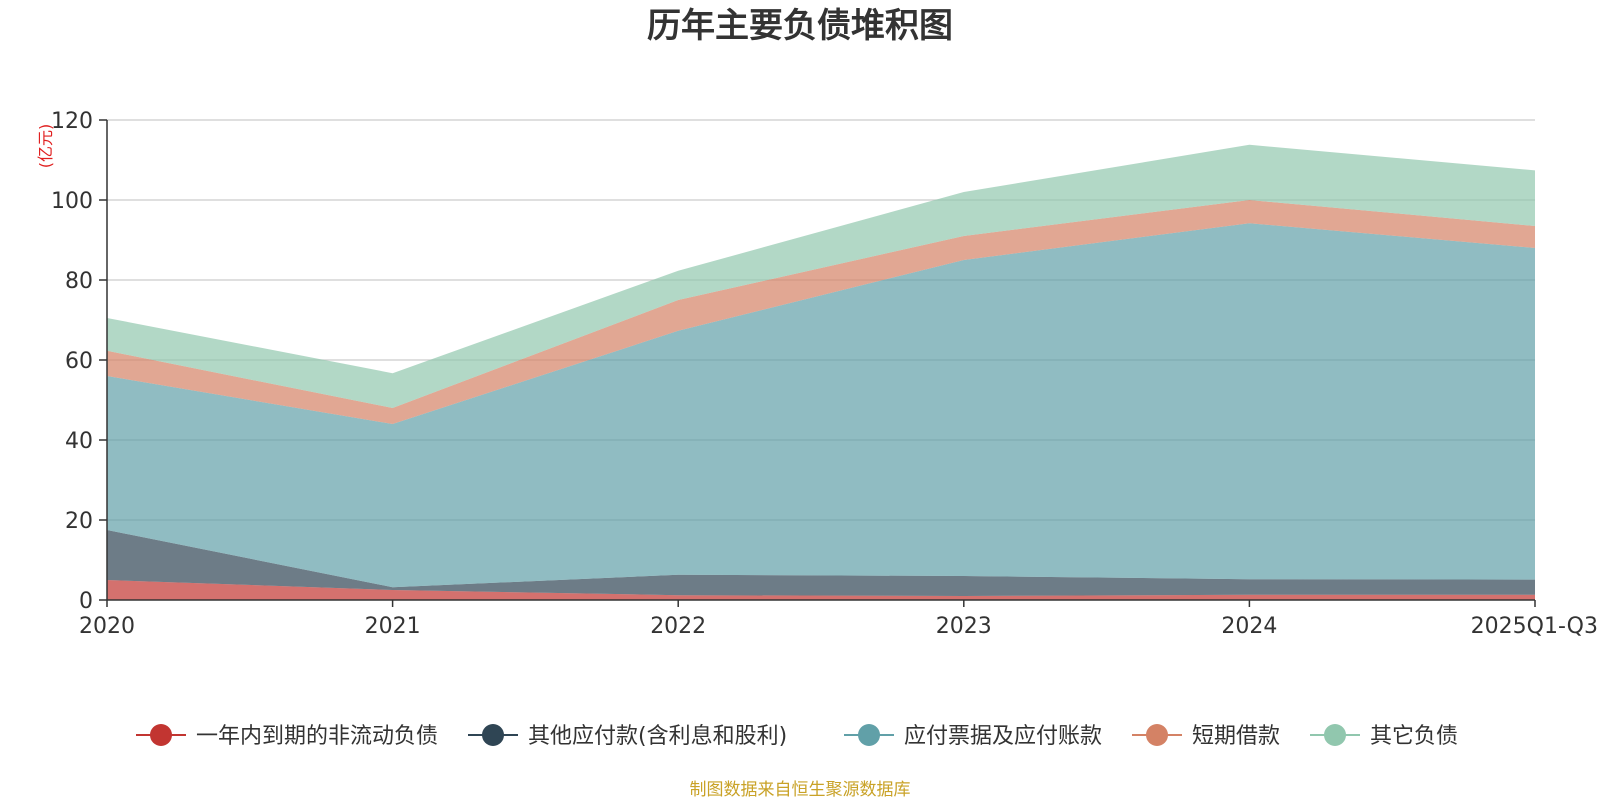 The image size is (1600, 800). I want to click on legend-item-3: 应付票据及应付账款, so click(973, 736).